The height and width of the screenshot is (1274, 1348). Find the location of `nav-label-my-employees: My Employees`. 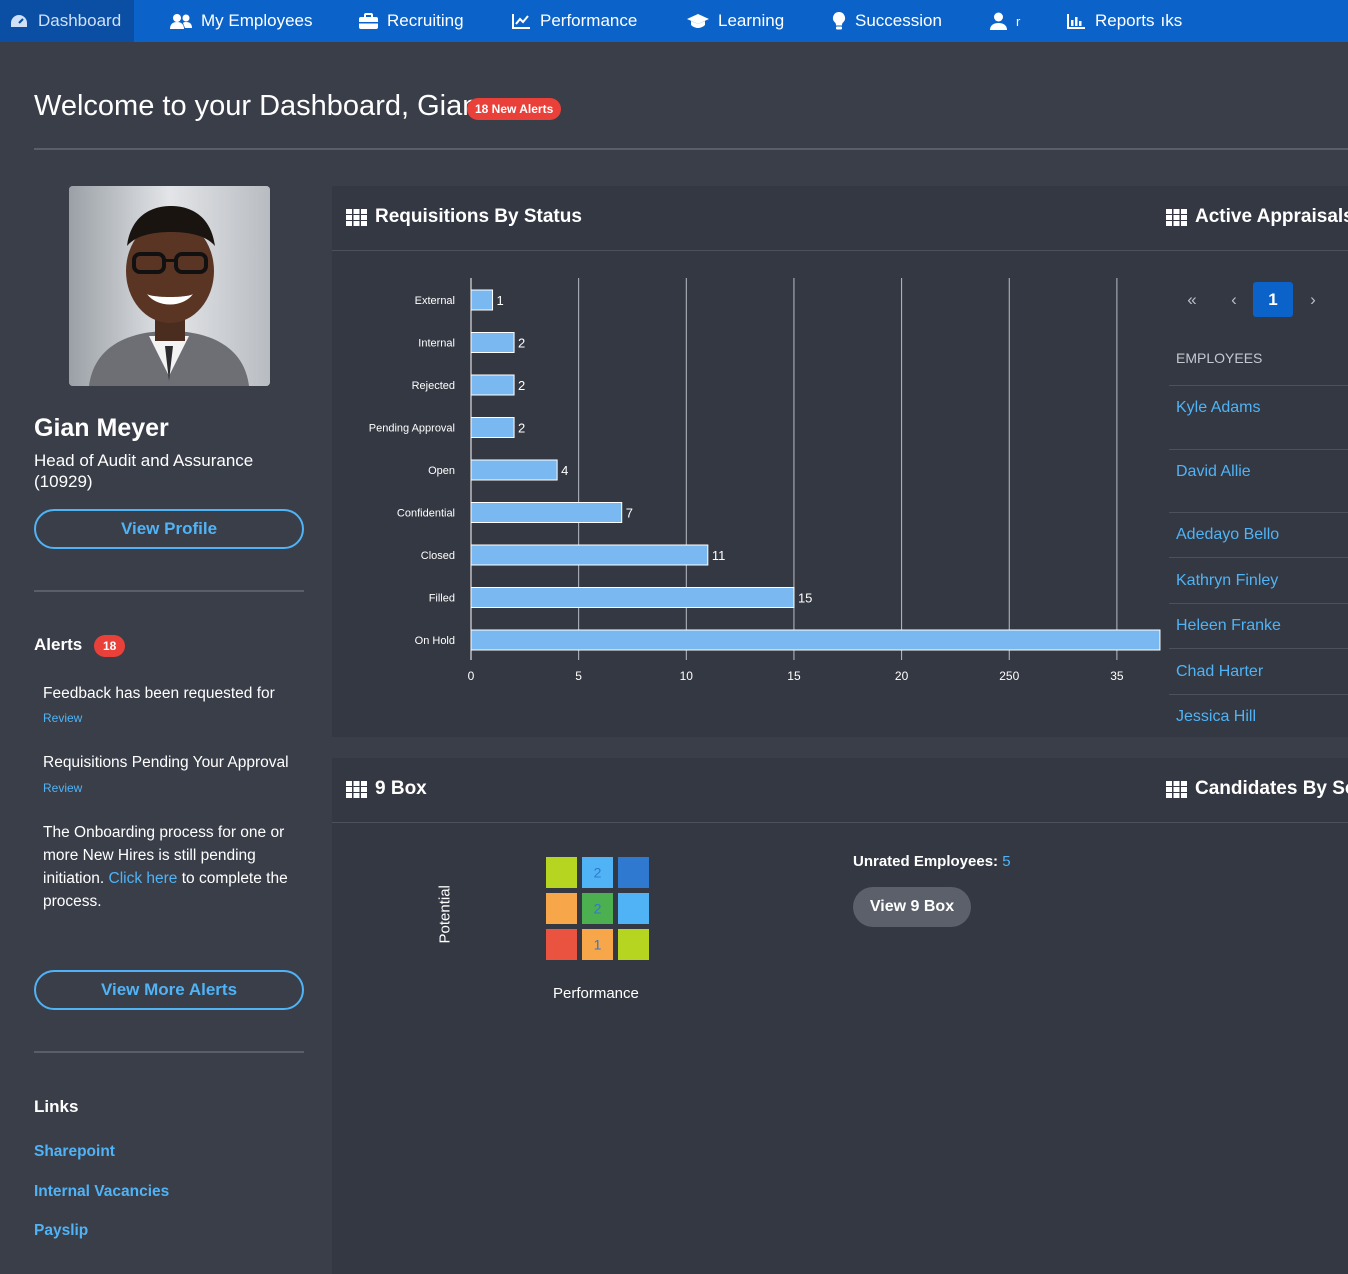

nav-label-my-employees: My Employees is located at coordinates (257, 20).